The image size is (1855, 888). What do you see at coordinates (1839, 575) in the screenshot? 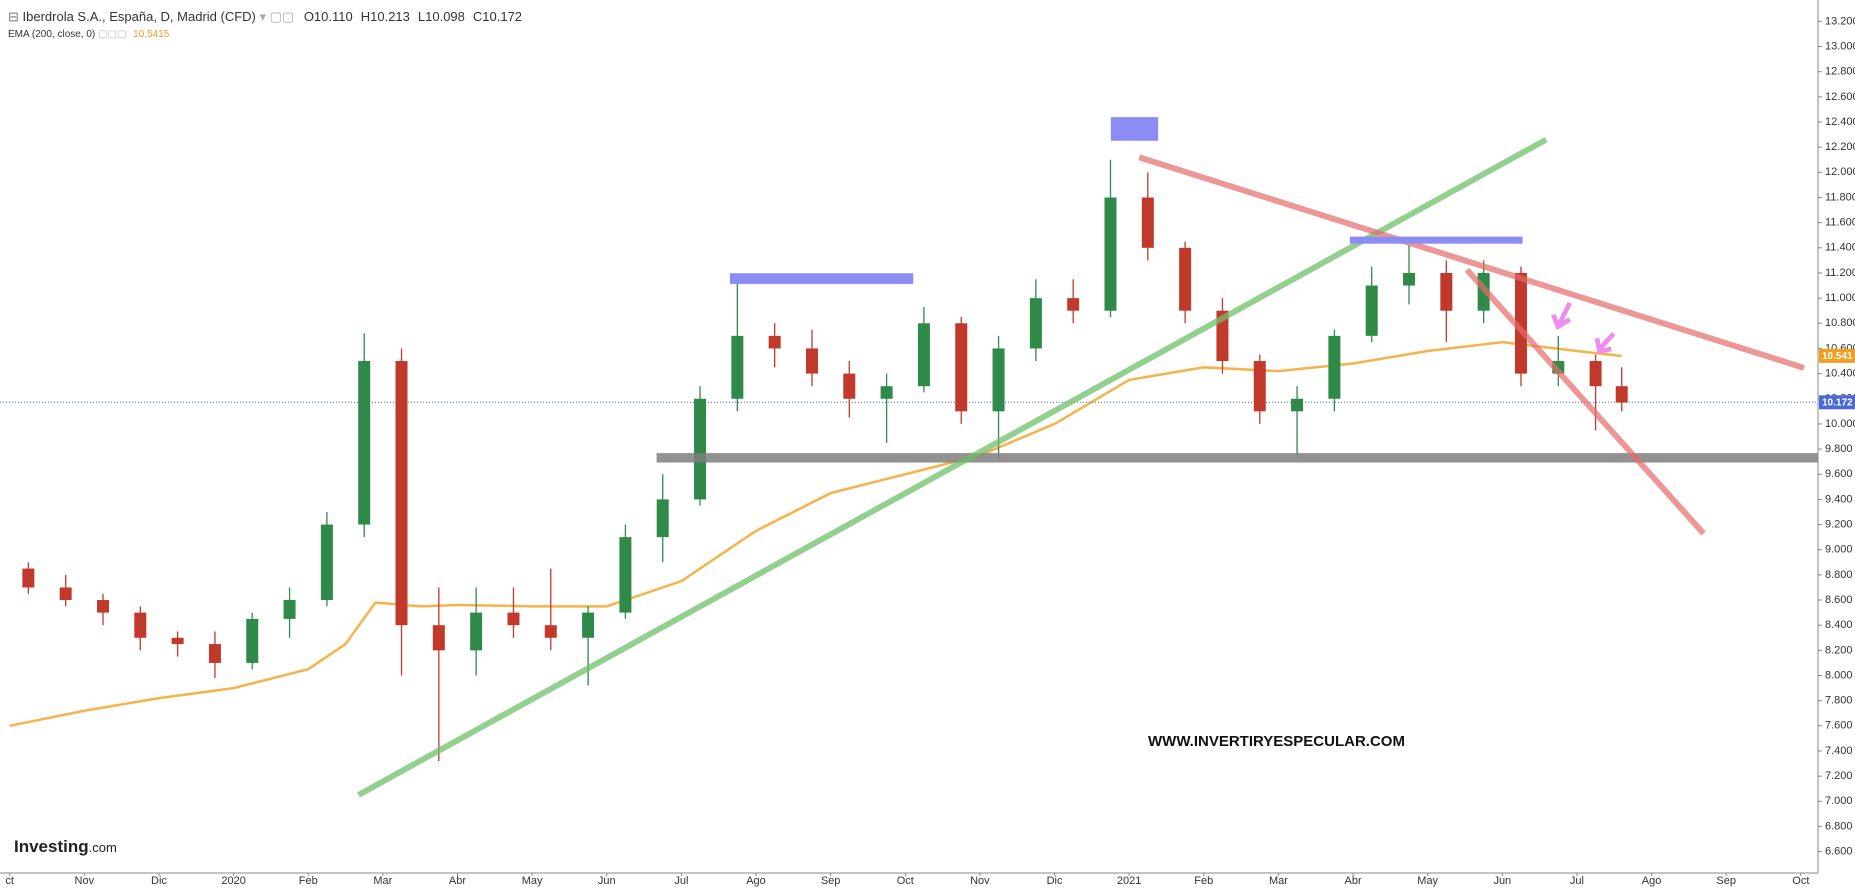
I see `y-tick-label: 8.800` at bounding box center [1839, 575].